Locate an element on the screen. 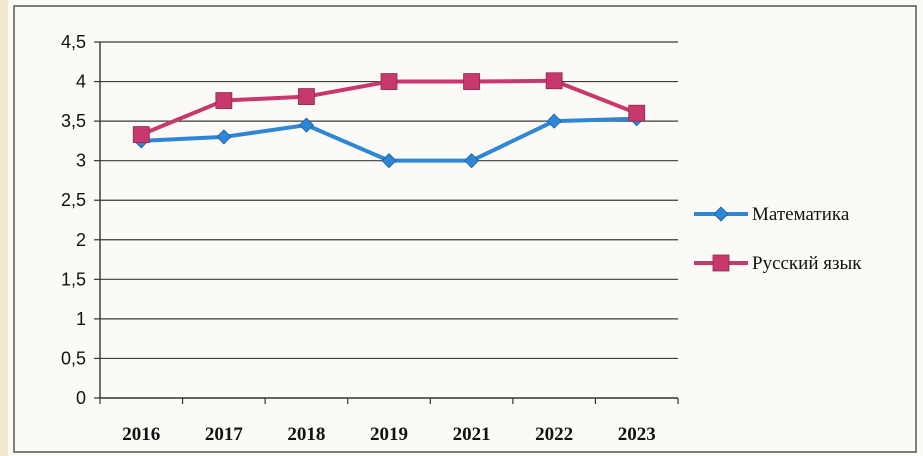 Image resolution: width=923 pixels, height=456 pixels. x-tick-label: 2023 is located at coordinates (637, 434).